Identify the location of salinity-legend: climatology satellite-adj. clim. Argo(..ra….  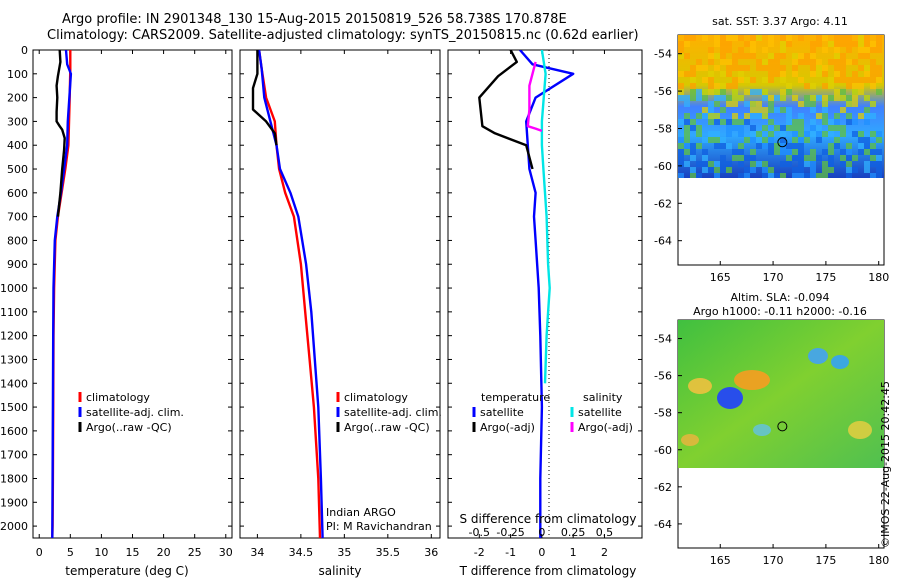
(389, 412).